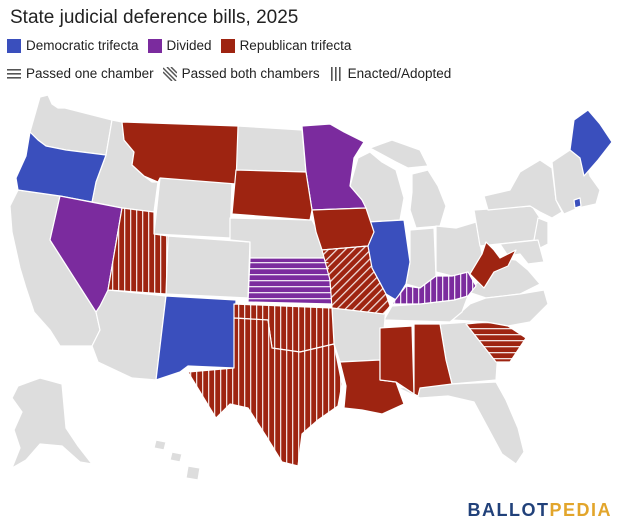  I want to click on state-mississippi, so click(397, 360).